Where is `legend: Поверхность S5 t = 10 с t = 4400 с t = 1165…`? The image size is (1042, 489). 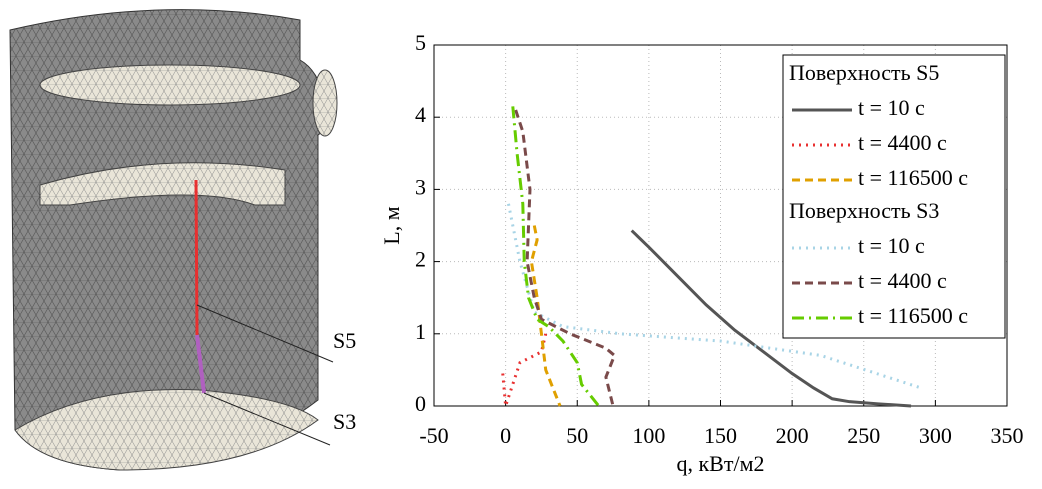 legend: Поверхность S5 t = 10 с t = 4400 с t = 1165… is located at coordinates (894, 196).